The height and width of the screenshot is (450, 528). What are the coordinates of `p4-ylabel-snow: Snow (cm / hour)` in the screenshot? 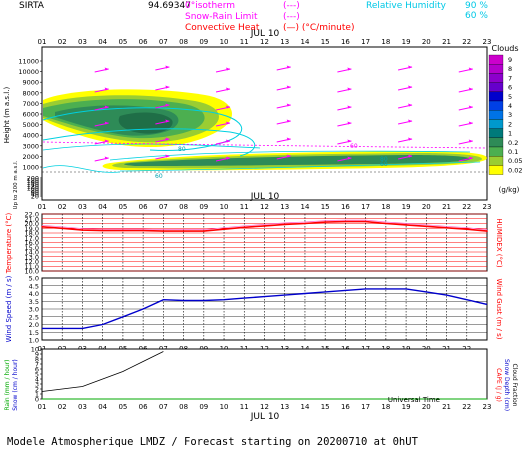 It's located at (15, 385).